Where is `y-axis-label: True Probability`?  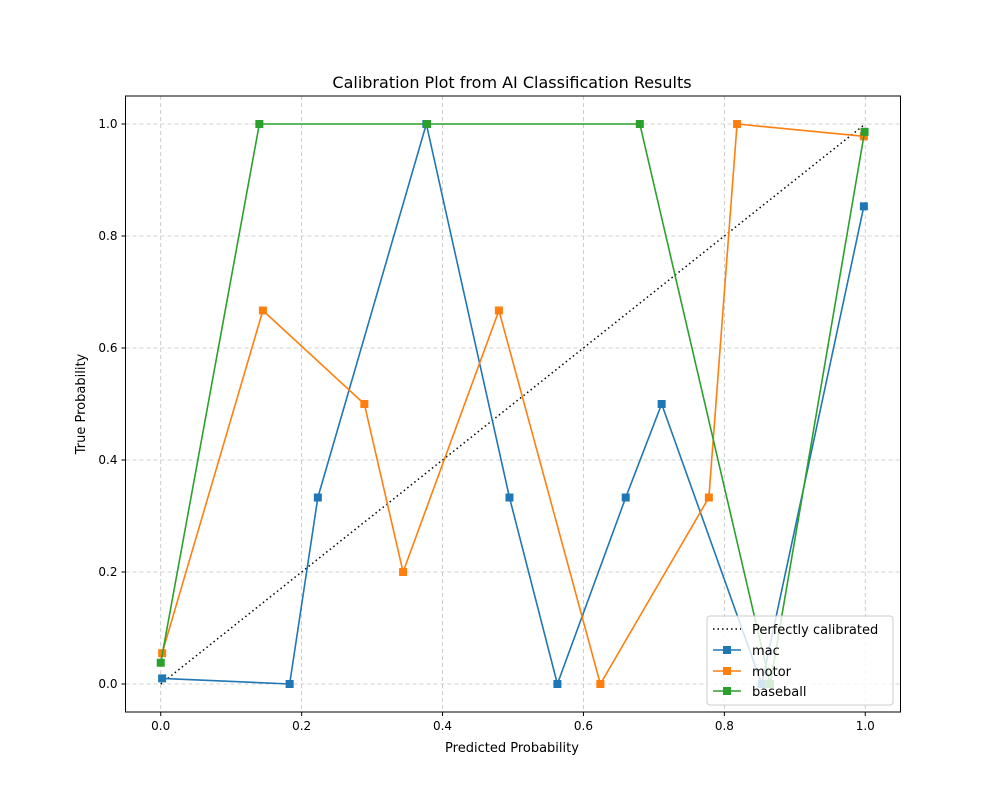
y-axis-label: True Probability is located at coordinates (81, 404).